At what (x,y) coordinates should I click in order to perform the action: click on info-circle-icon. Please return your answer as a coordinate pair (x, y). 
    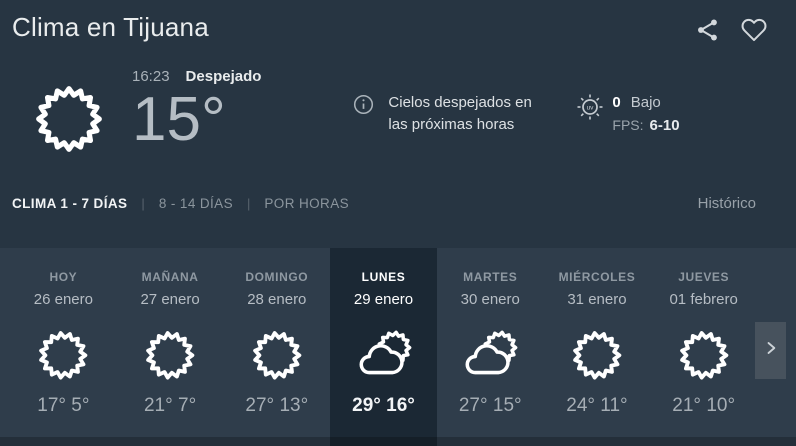
    Looking at the image, I should click on (363, 127).